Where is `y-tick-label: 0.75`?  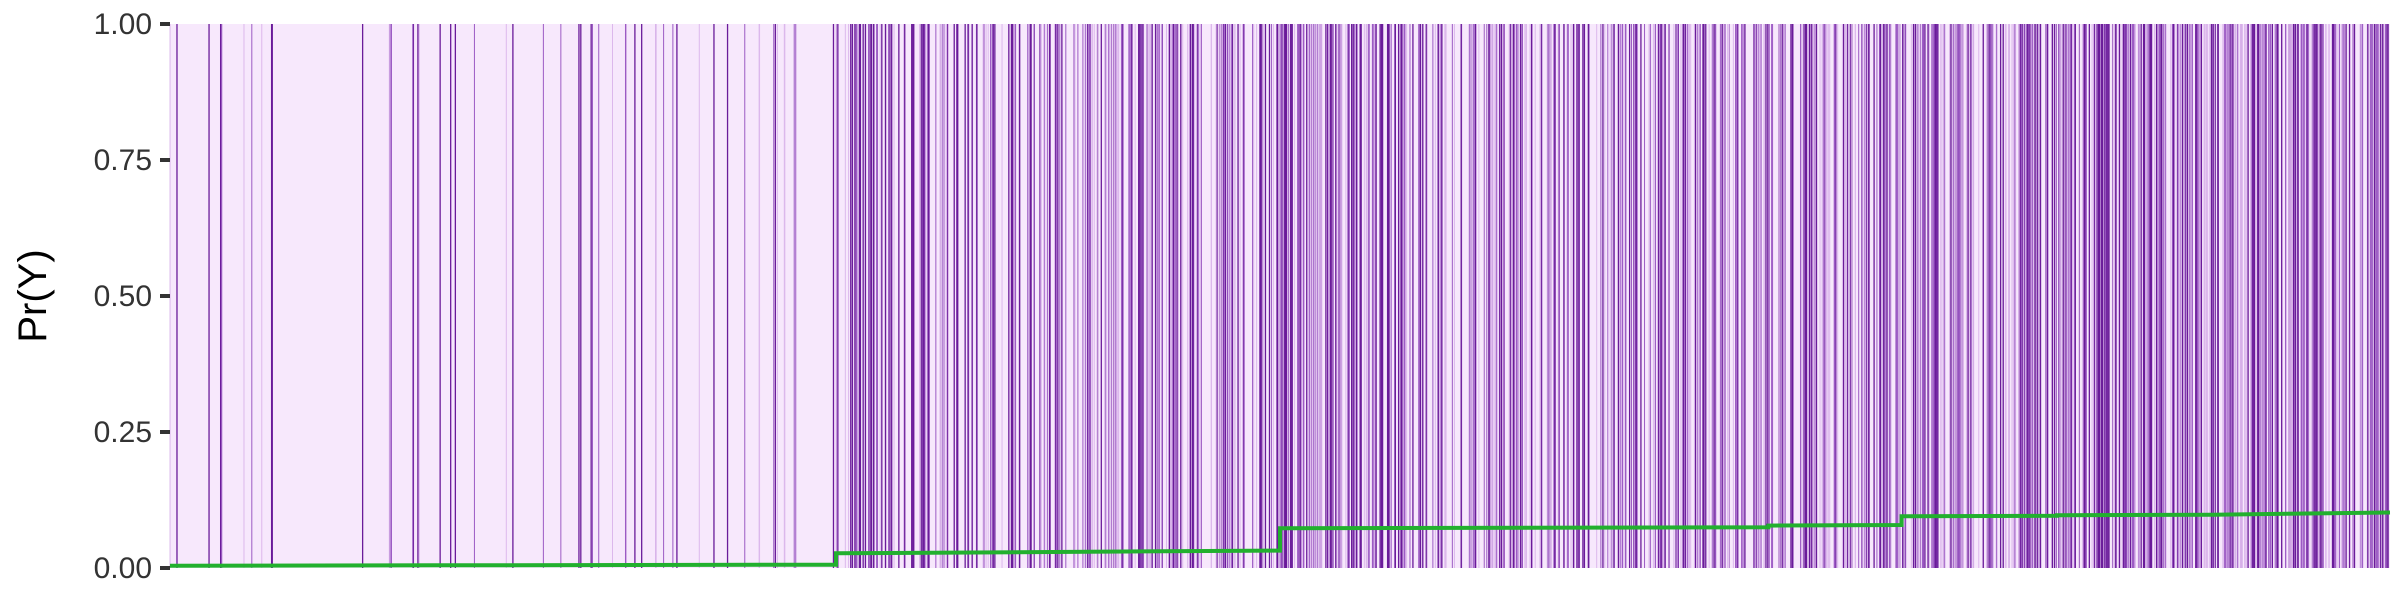 y-tick-label: 0.75 is located at coordinates (123, 160).